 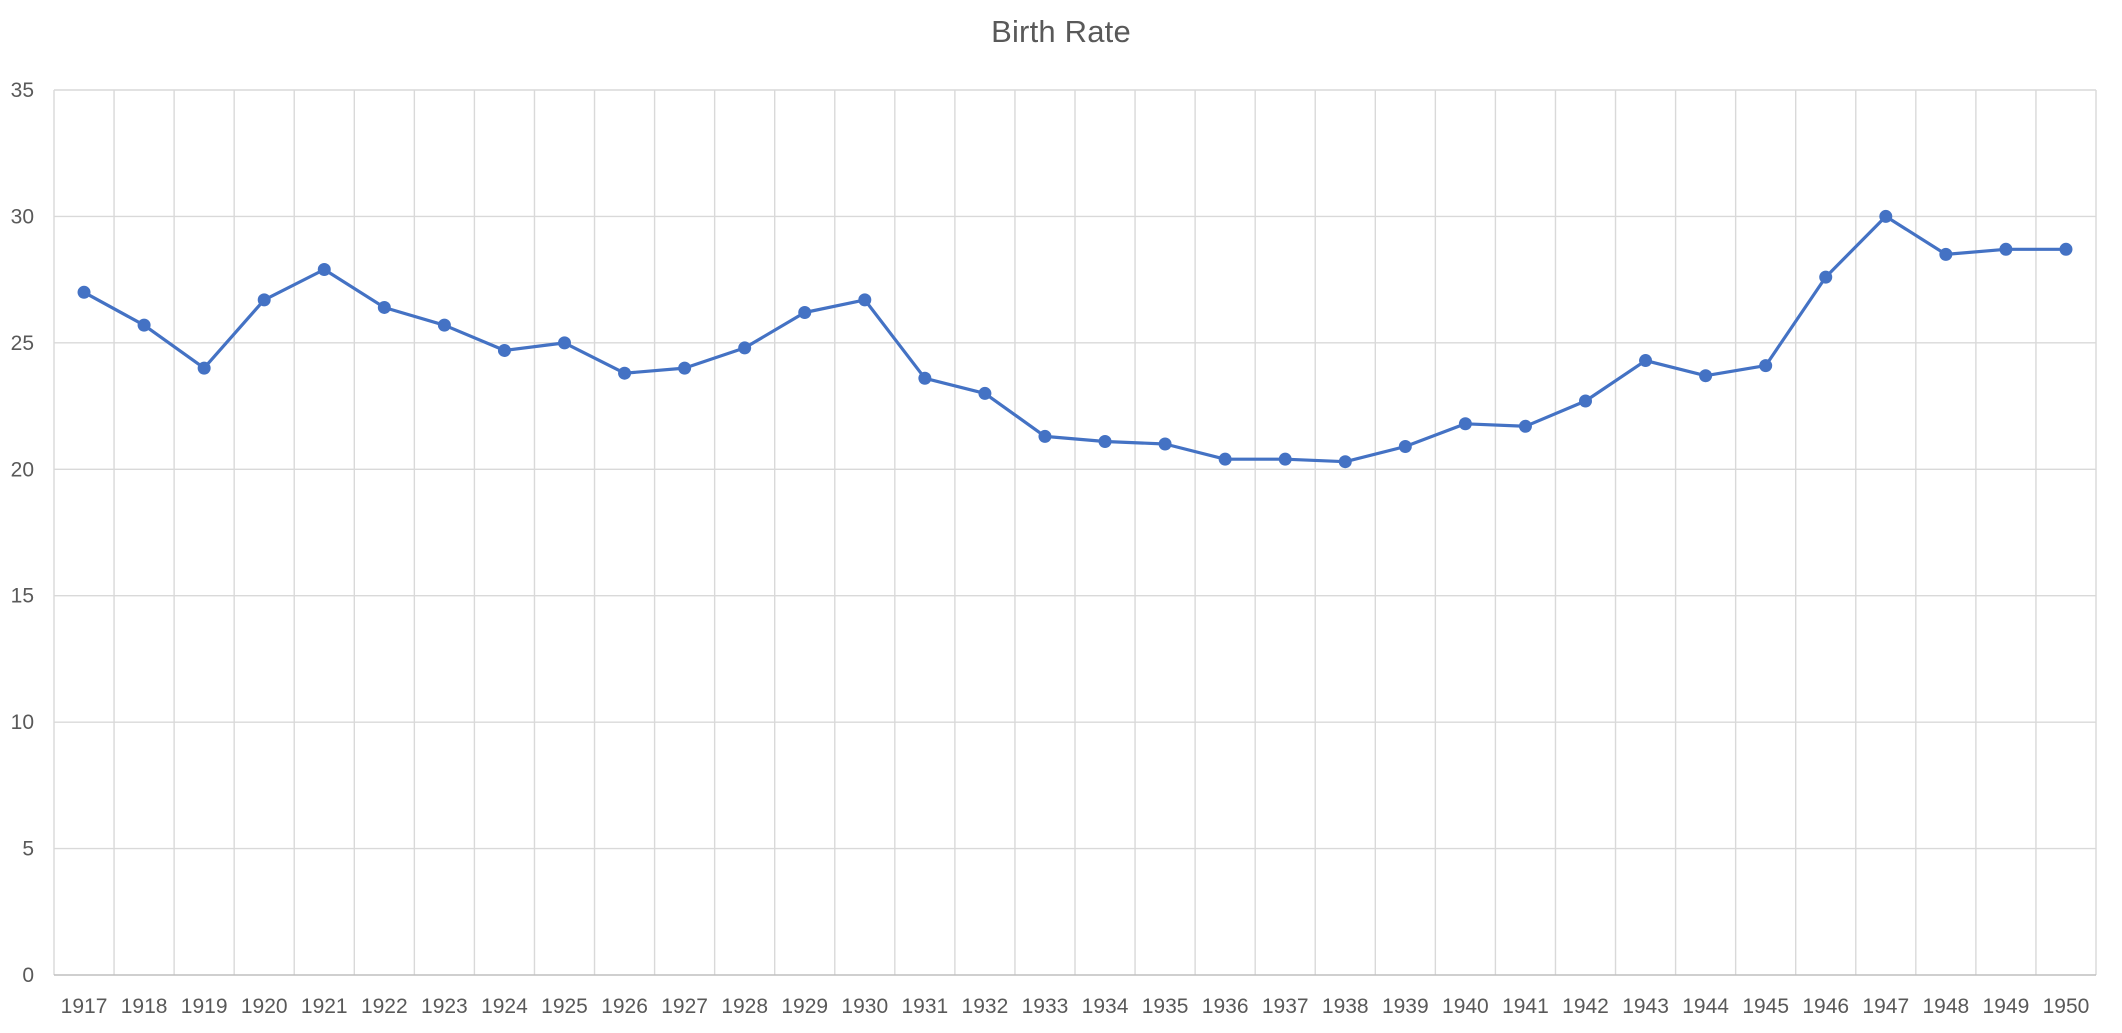 I want to click on x-tick-label: 1941, so click(x=1525, y=1006).